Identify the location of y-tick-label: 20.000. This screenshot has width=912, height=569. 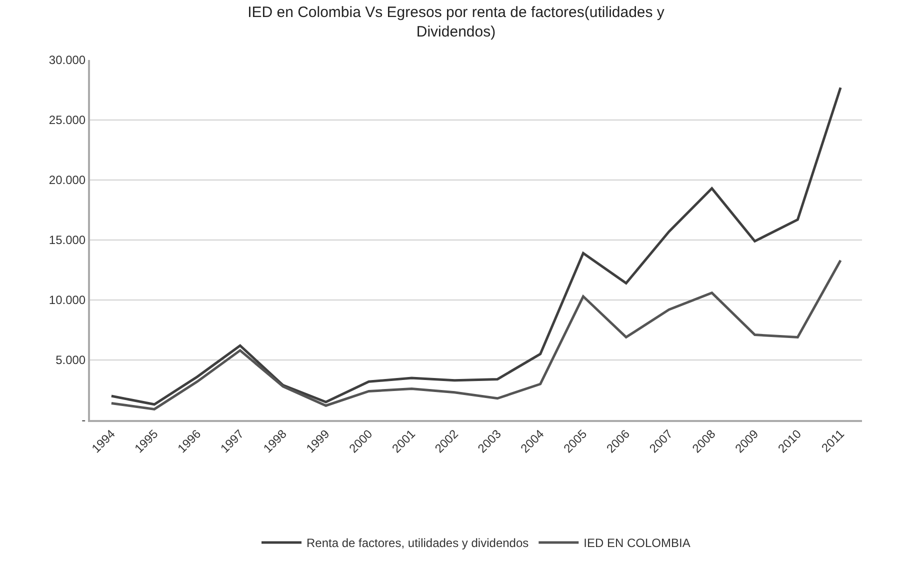
(67, 180).